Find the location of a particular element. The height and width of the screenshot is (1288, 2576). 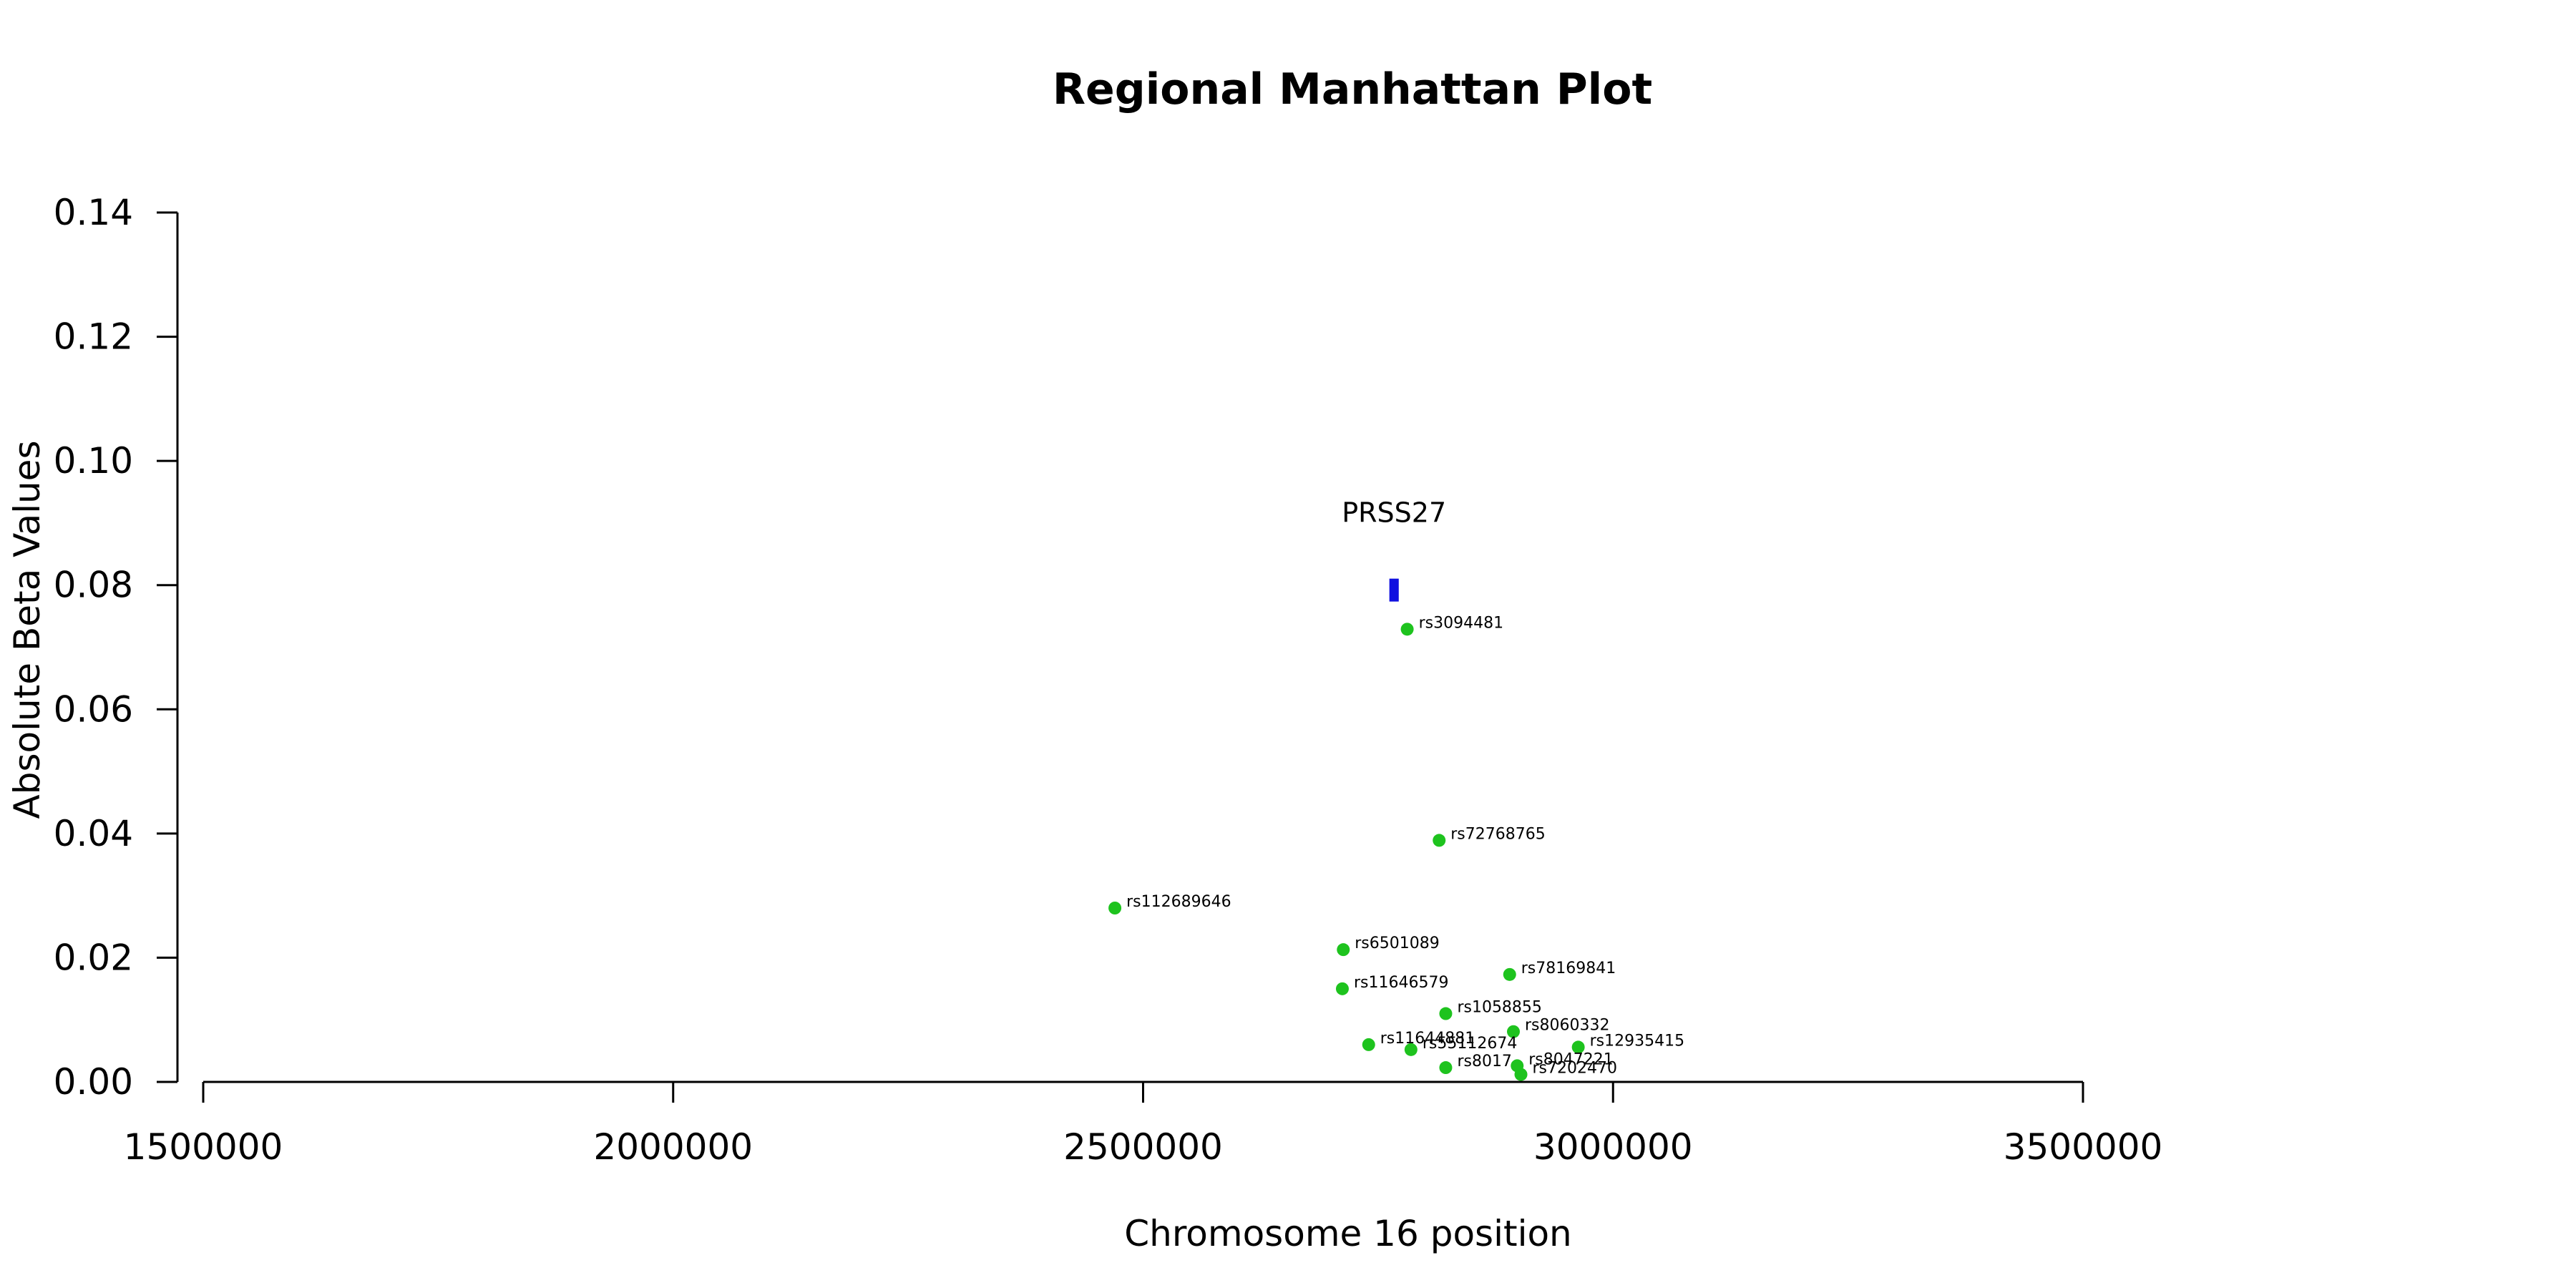

y-tick-label: 0.12 is located at coordinates (93, 337).